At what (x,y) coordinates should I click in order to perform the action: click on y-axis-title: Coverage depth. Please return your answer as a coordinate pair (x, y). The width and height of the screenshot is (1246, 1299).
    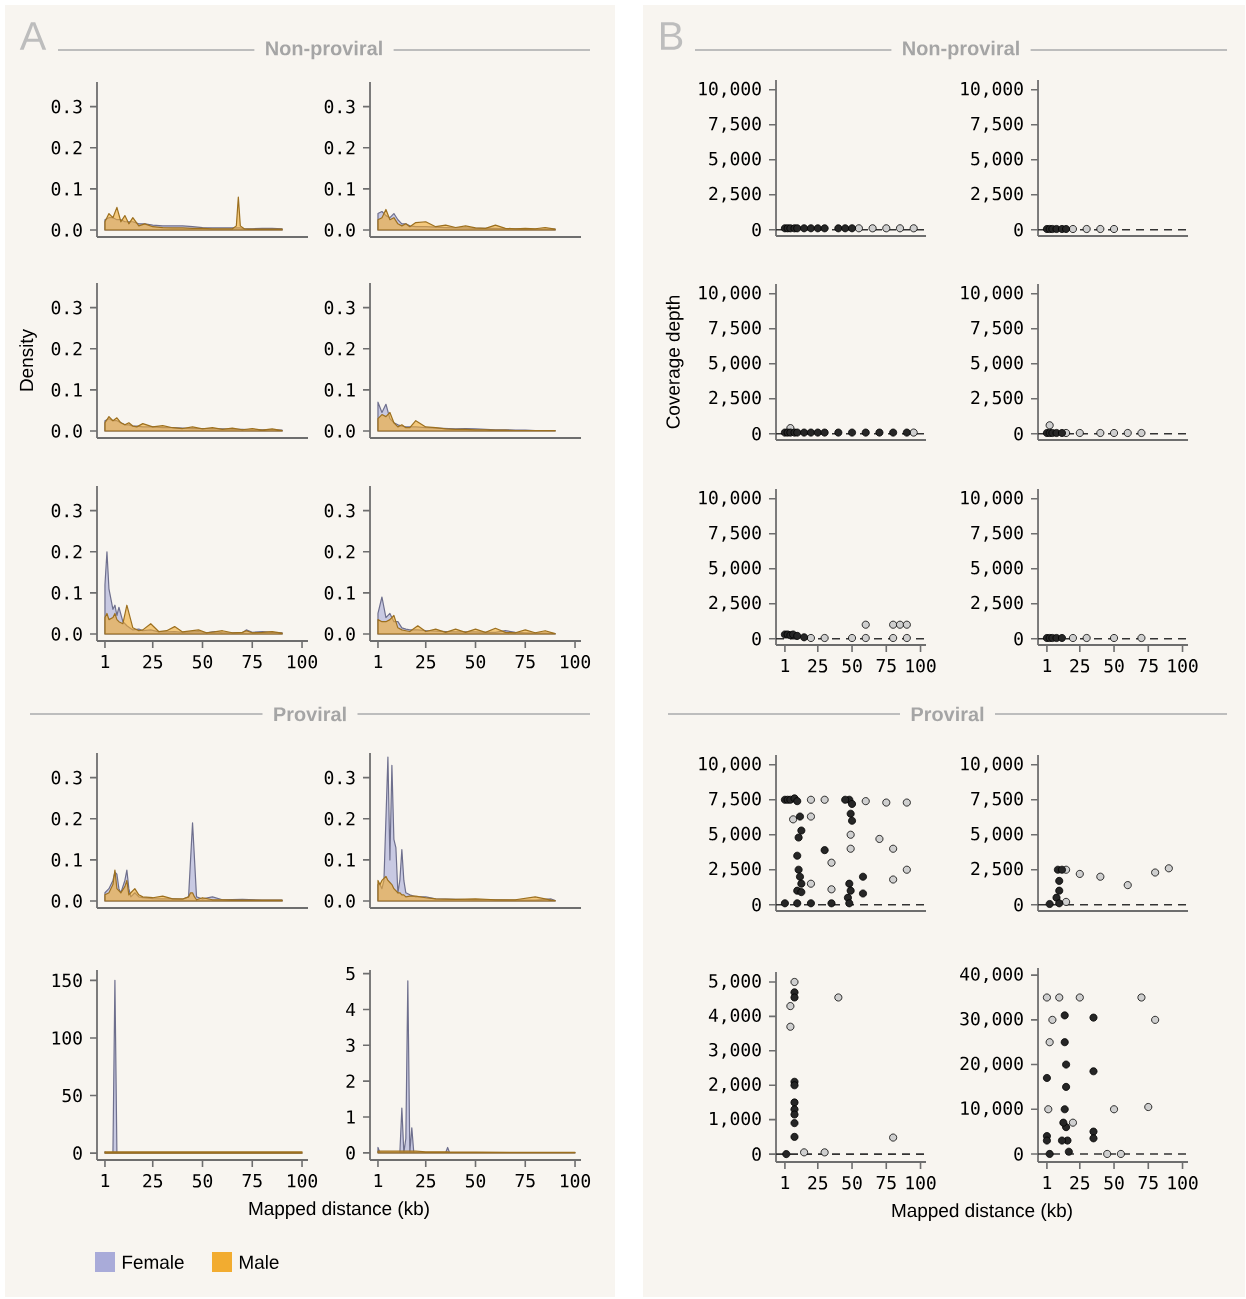
    Looking at the image, I should click on (674, 362).